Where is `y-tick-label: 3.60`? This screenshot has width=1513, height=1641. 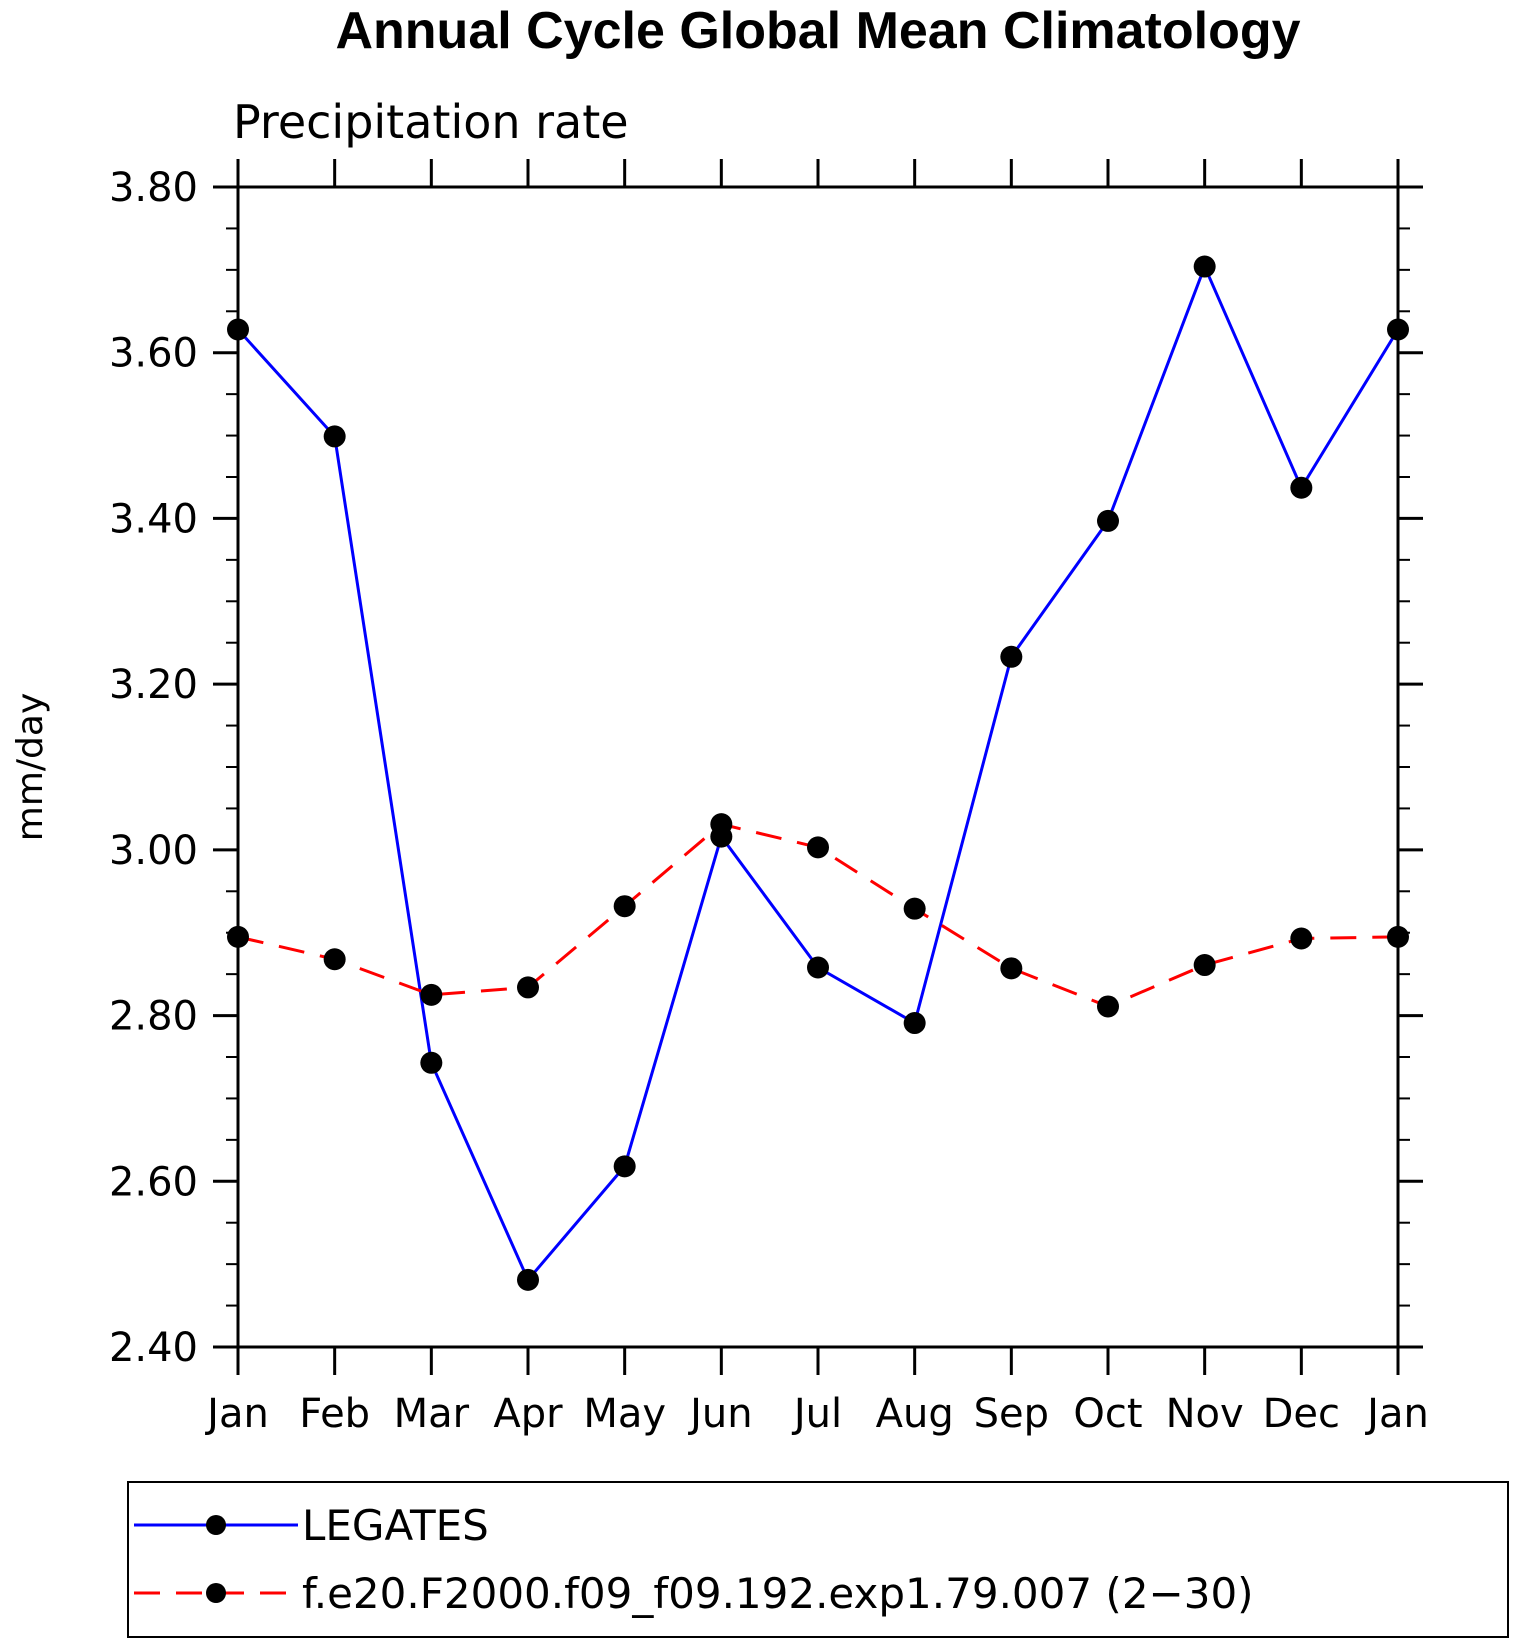
y-tick-label: 3.60 is located at coordinates (153, 354).